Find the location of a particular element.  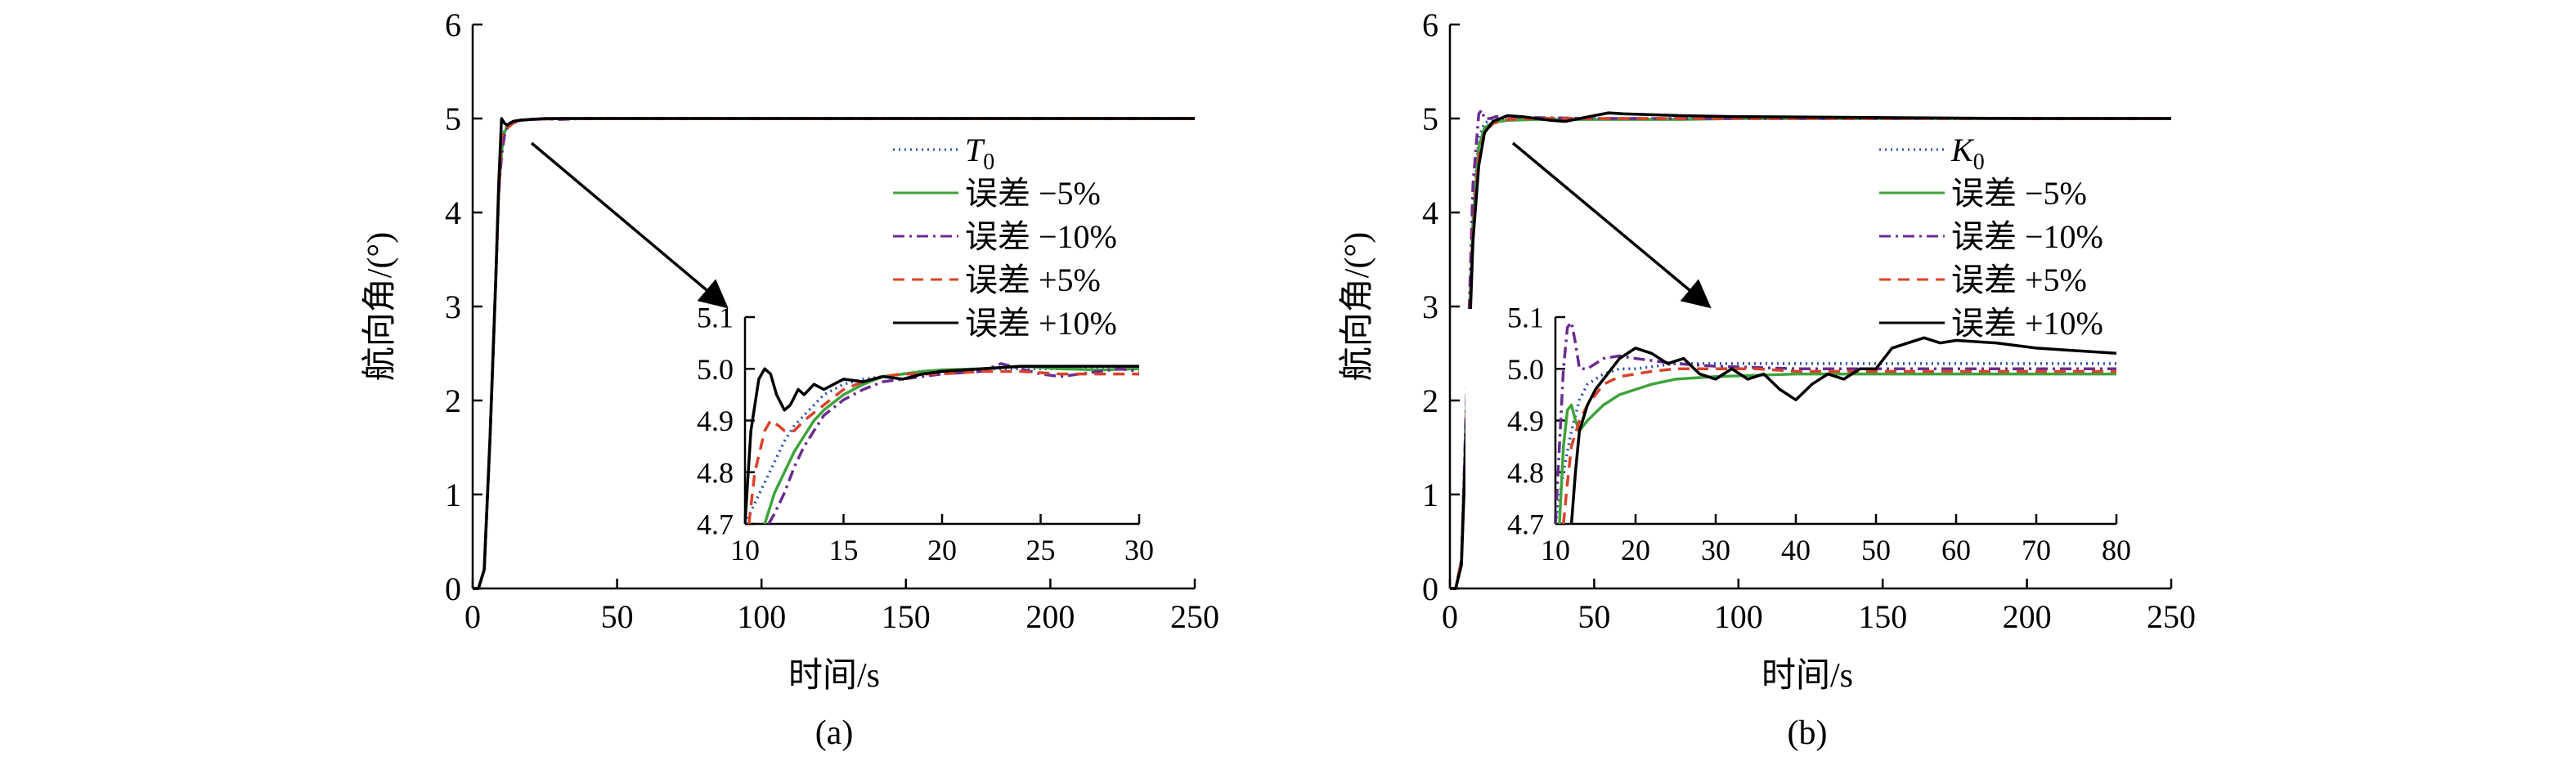

panel-caption: (a) is located at coordinates (834, 733).